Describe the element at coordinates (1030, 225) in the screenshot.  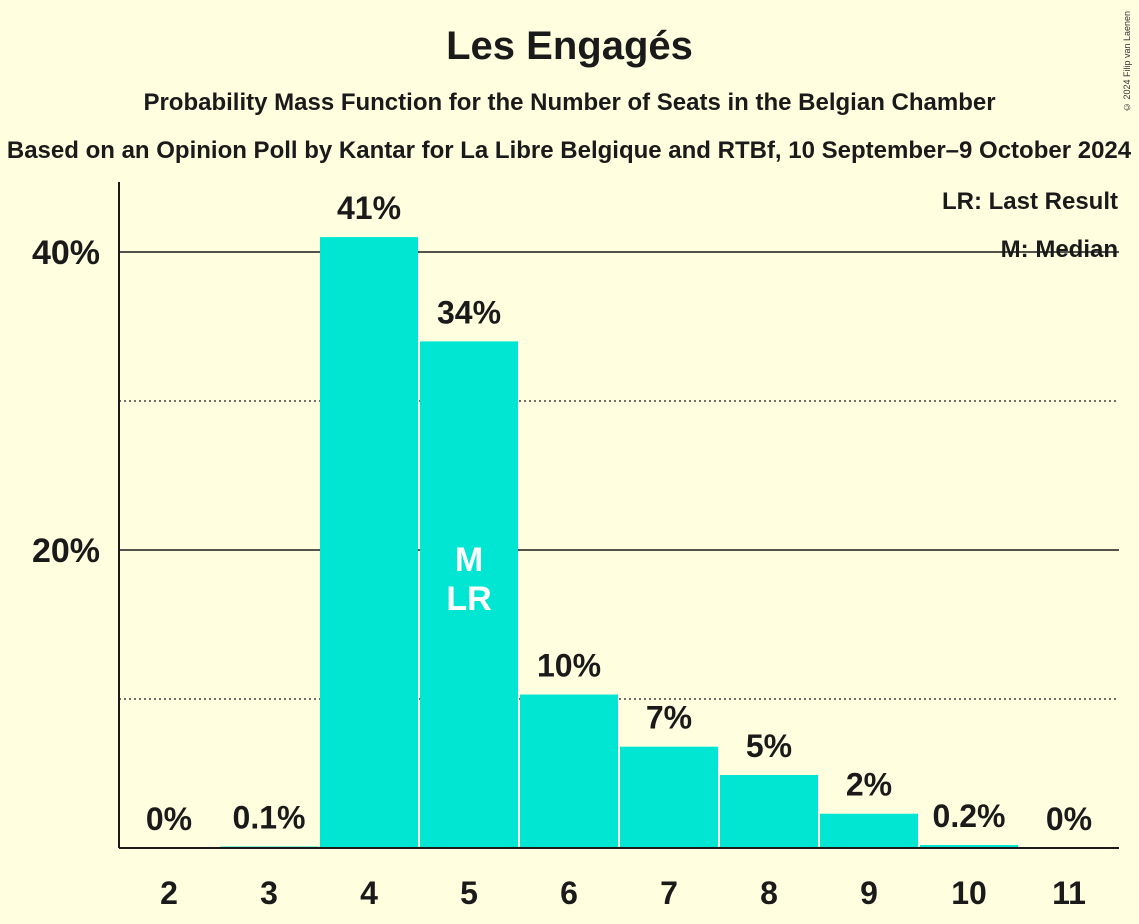
I see `legend: LR: Last Result M: Median` at that location.